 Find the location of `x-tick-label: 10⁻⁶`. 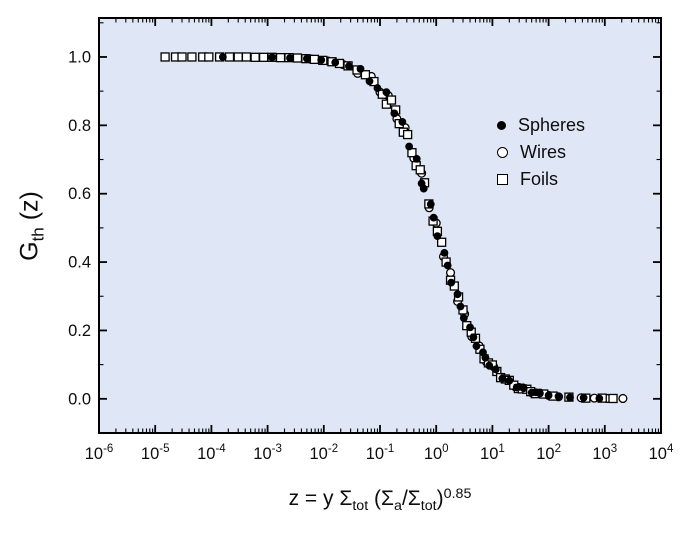

x-tick-label: 10⁻⁶ is located at coordinates (99, 453).